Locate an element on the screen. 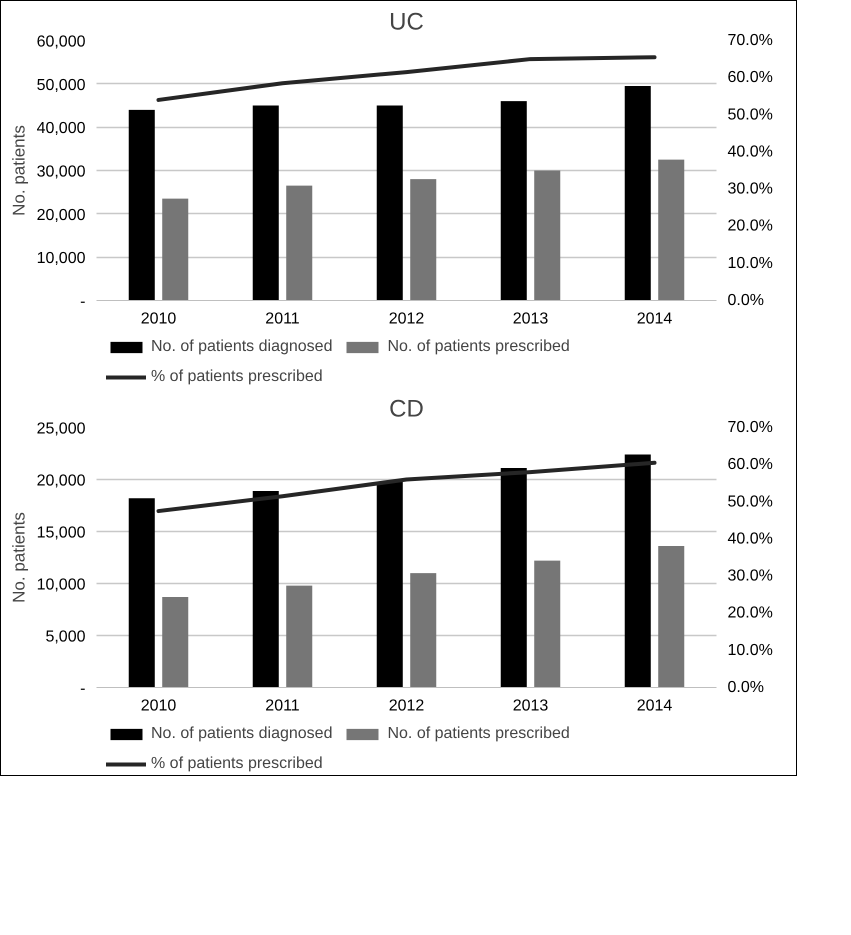 Image resolution: width=851 pixels, height=935 pixels. chart-title: UC is located at coordinates (406, 22).